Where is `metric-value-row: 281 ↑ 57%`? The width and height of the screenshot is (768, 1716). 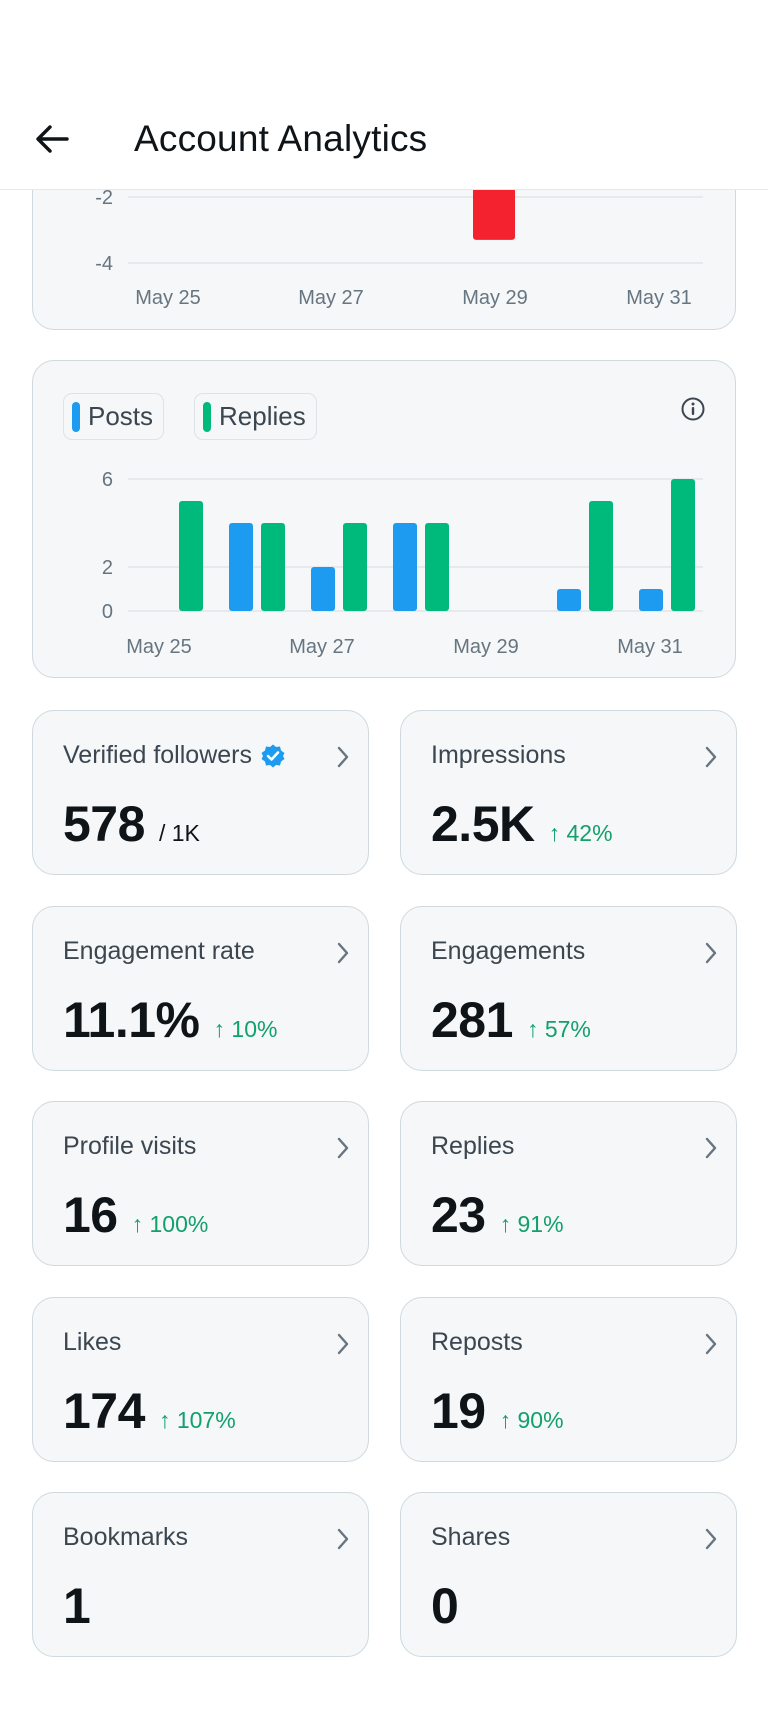 metric-value-row: 281 ↑ 57% is located at coordinates (511, 1020).